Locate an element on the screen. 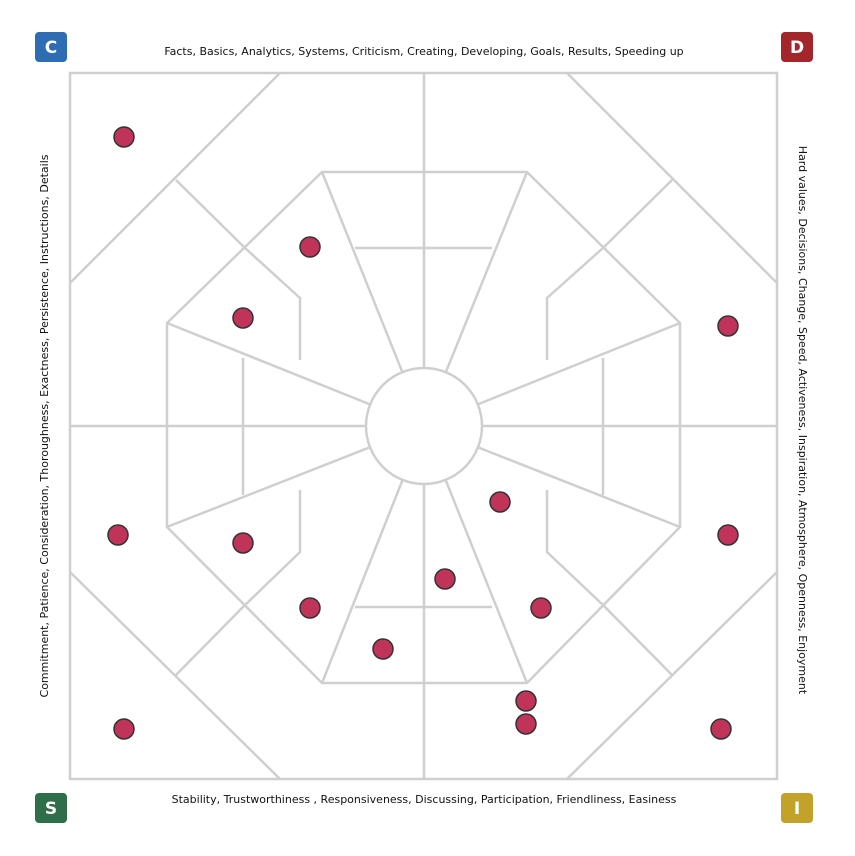 This screenshot has height=856, width=855. badge-letter: S is located at coordinates (51, 809).